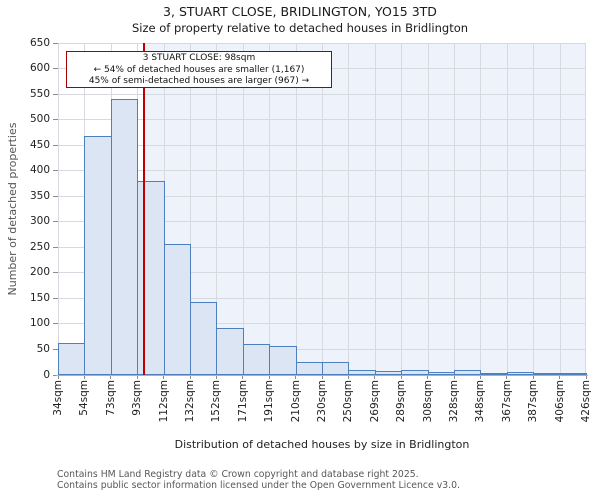 The width and height of the screenshot is (600, 500). Describe the element at coordinates (242, 401) in the screenshot. I see `x-tick-label: 171sqm` at that location.